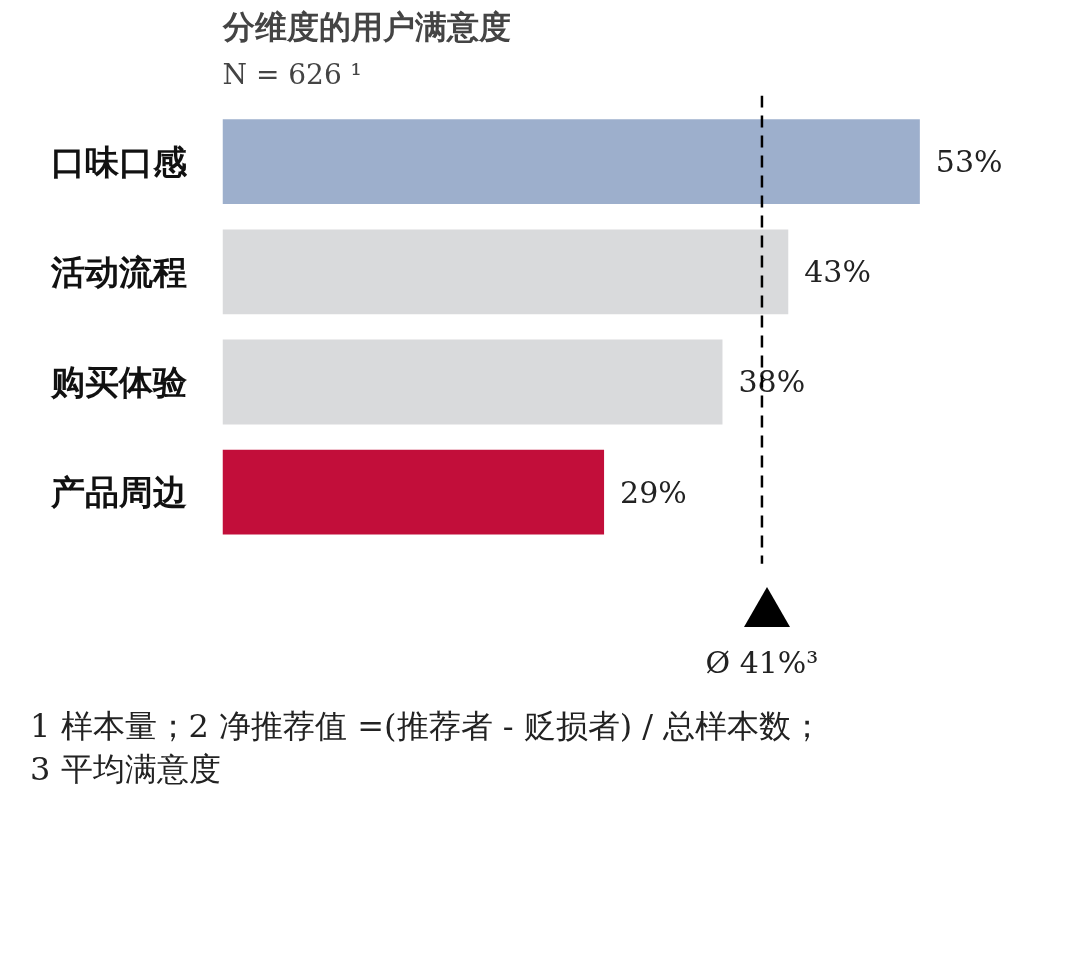 This screenshot has height=953, width=1080. I want to click on data-label: 43%, so click(837, 272).